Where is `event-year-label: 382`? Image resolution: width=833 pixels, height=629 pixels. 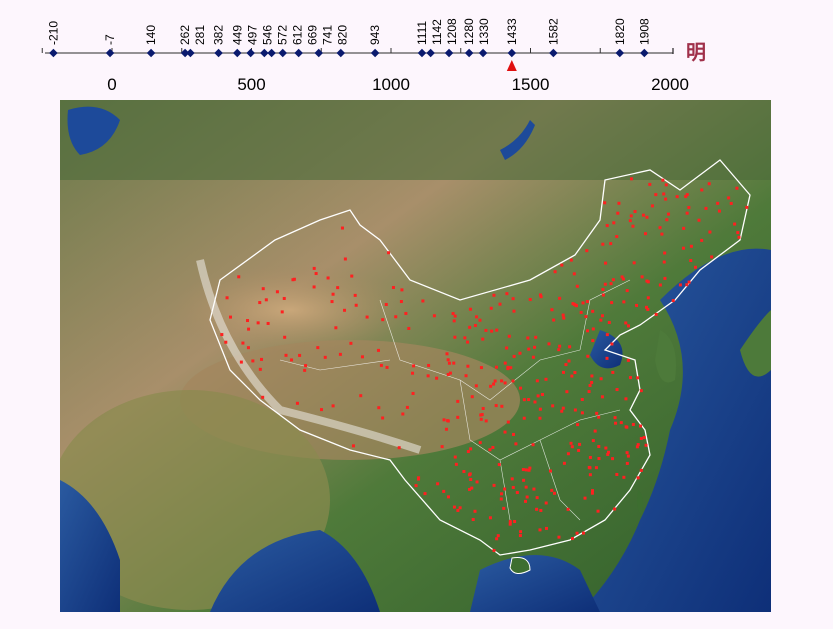
event-year-label: 382 is located at coordinates (219, 35).